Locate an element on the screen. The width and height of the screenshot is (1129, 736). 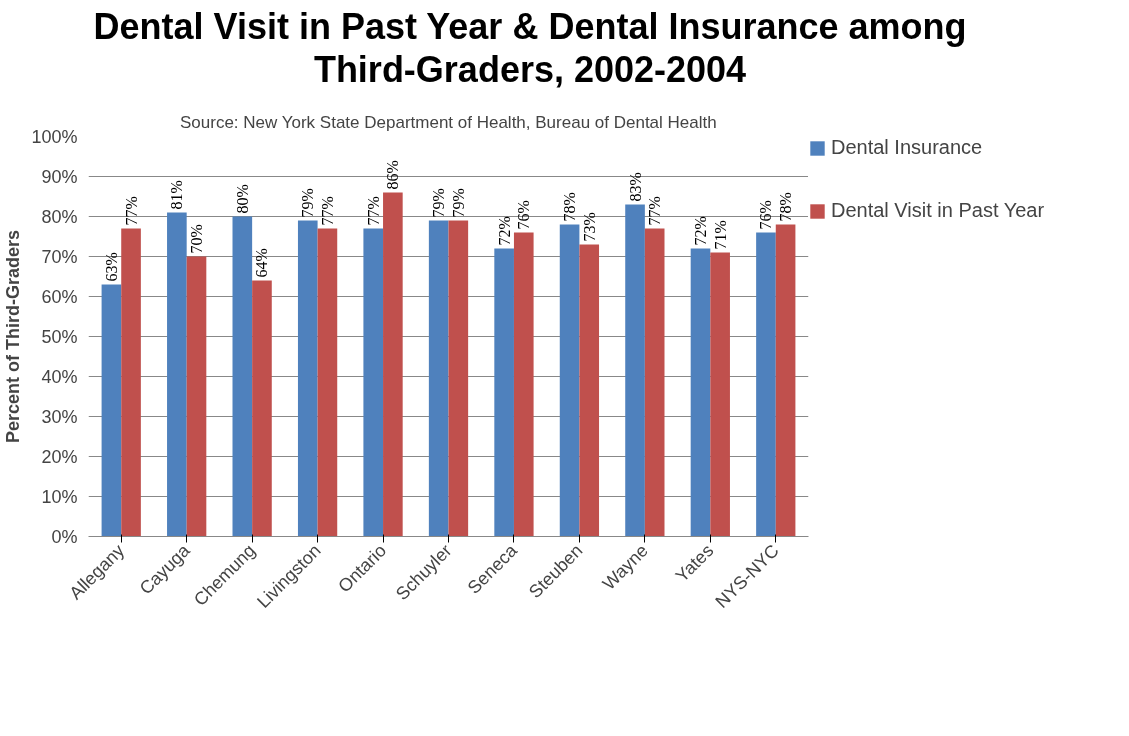
y-tick-label: 50% is located at coordinates (59, 336).